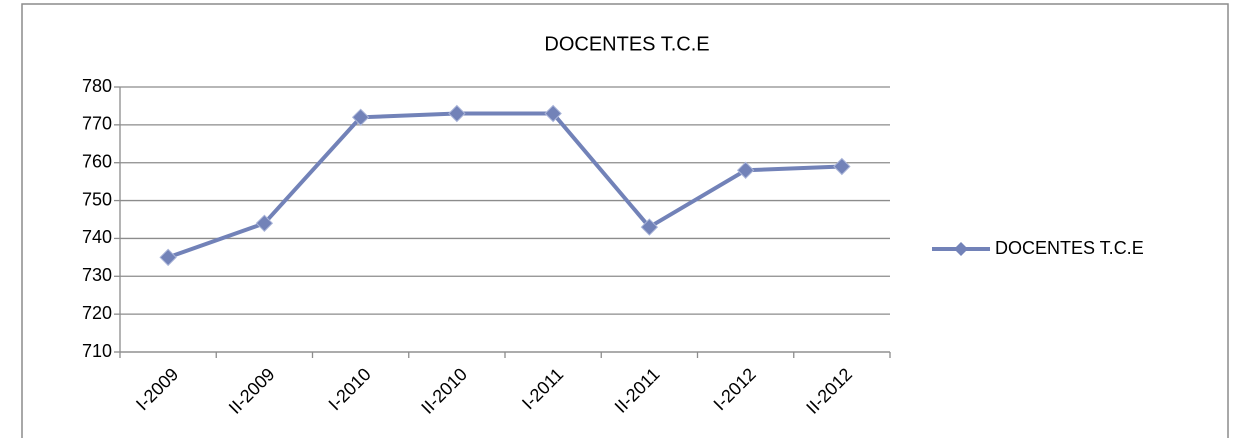 Image resolution: width=1240 pixels, height=438 pixels. Describe the element at coordinates (97, 275) in the screenshot. I see `y-tick-label: 730` at that location.